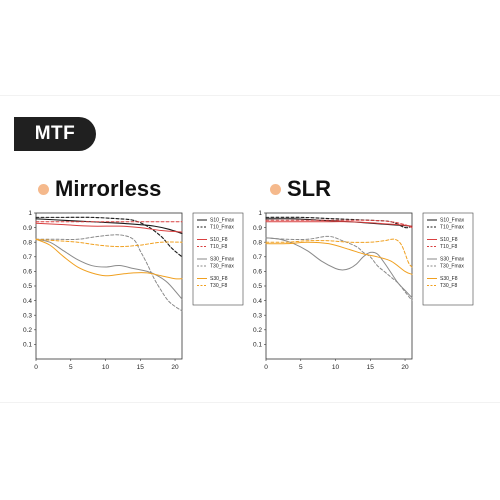 The width and height of the screenshot is (500, 500). I want to click on section-title-slr: SLR, so click(300, 189).